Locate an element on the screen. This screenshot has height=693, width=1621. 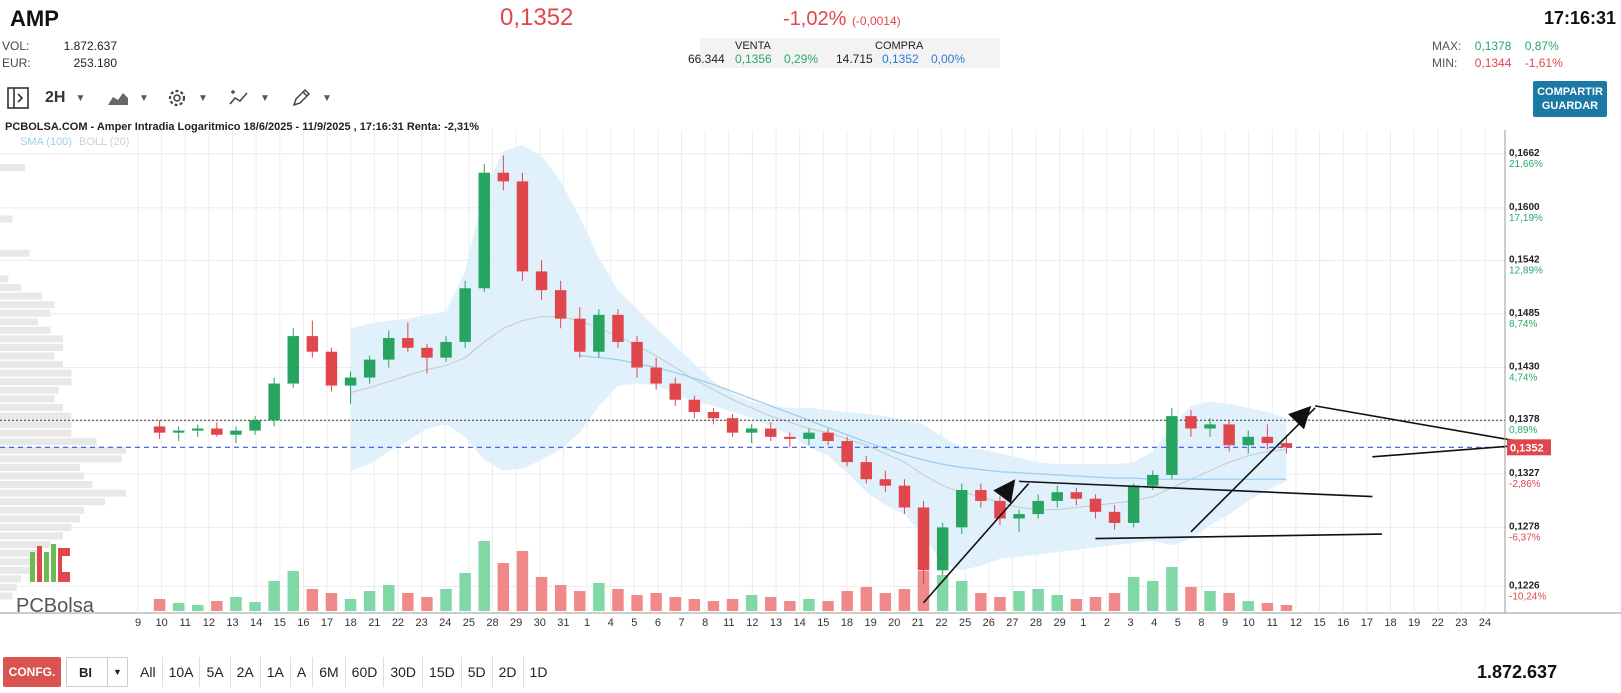
x-tick-label: 11 is located at coordinates (1272, 623).